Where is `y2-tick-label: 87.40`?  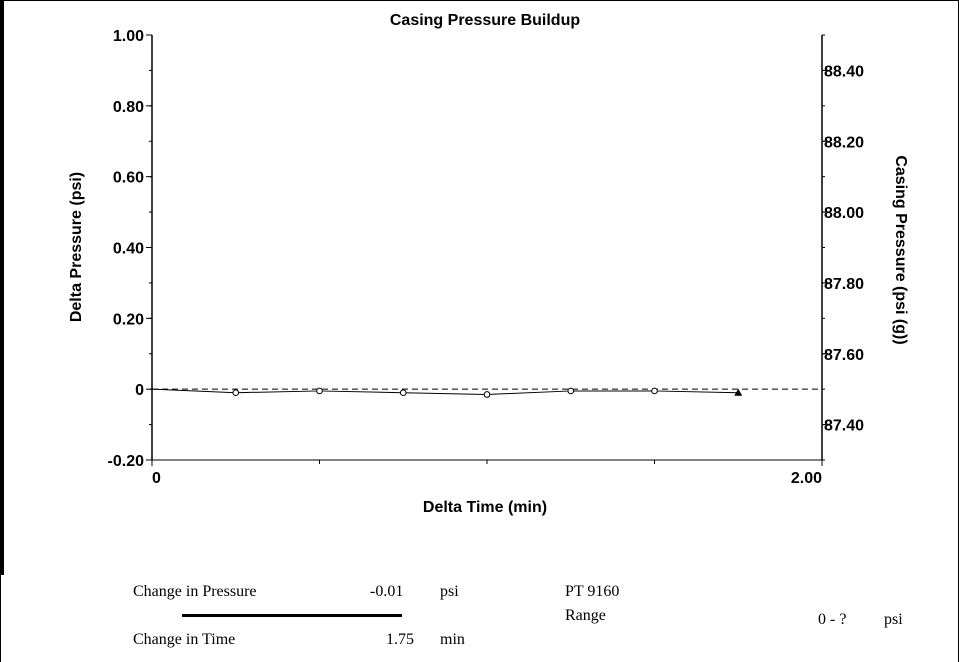
y2-tick-label: 87.40 is located at coordinates (844, 426).